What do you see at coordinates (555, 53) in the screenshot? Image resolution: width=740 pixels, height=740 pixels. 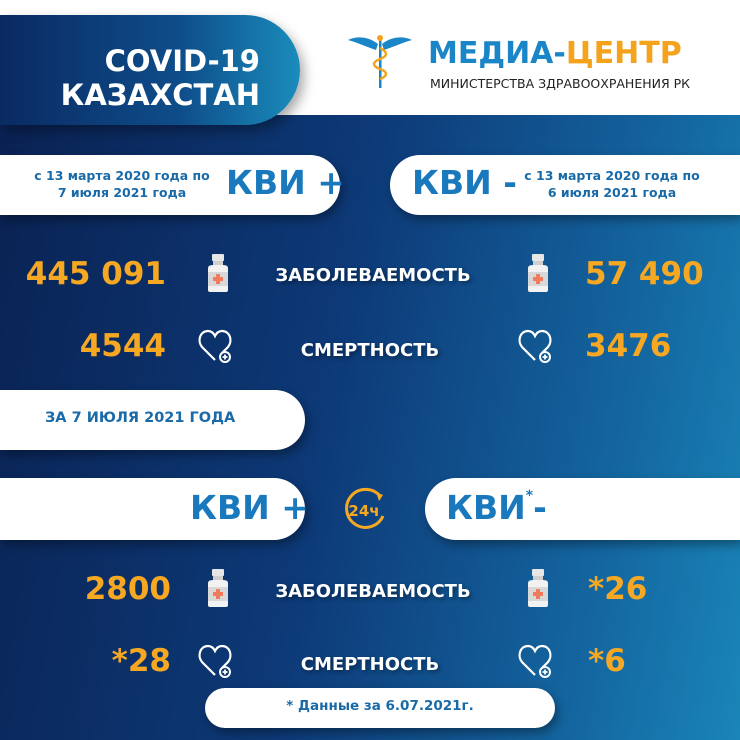 I see `logo-title: МЕДИА-ЦЕНТР` at bounding box center [555, 53].